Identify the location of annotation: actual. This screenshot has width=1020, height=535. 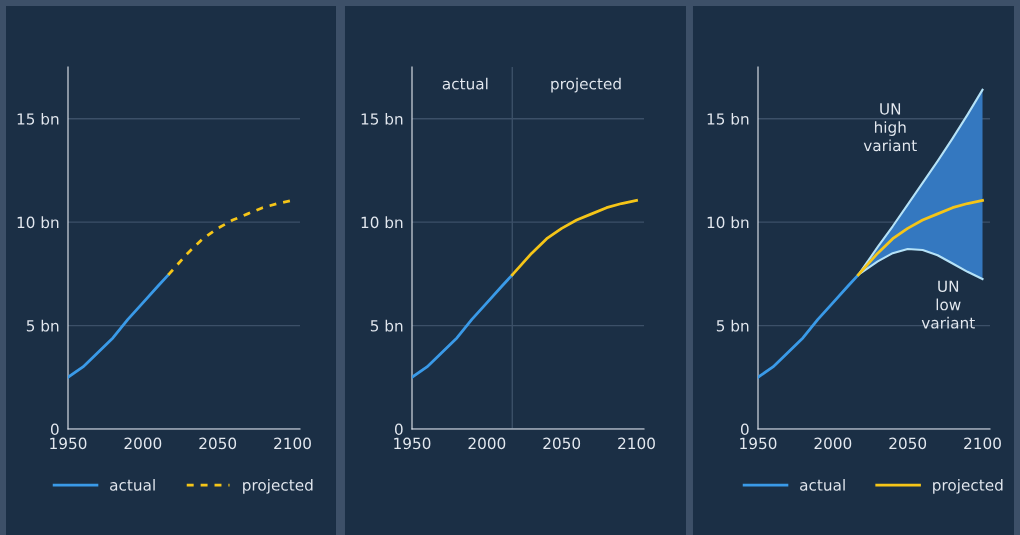
(465, 83).